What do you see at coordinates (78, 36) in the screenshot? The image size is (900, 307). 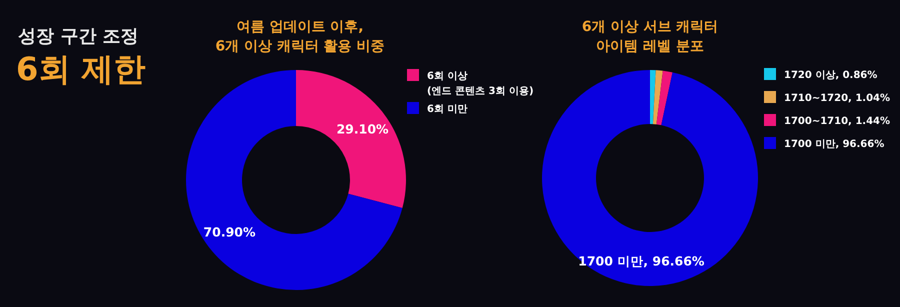 I see `text: 성장 구간 조정` at bounding box center [78, 36].